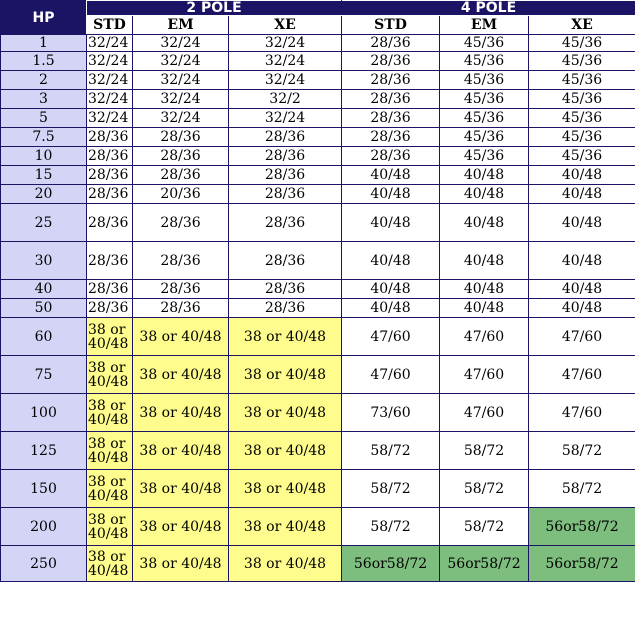  Describe the element at coordinates (43, 563) in the screenshot. I see `hp-cell: 250` at that location.